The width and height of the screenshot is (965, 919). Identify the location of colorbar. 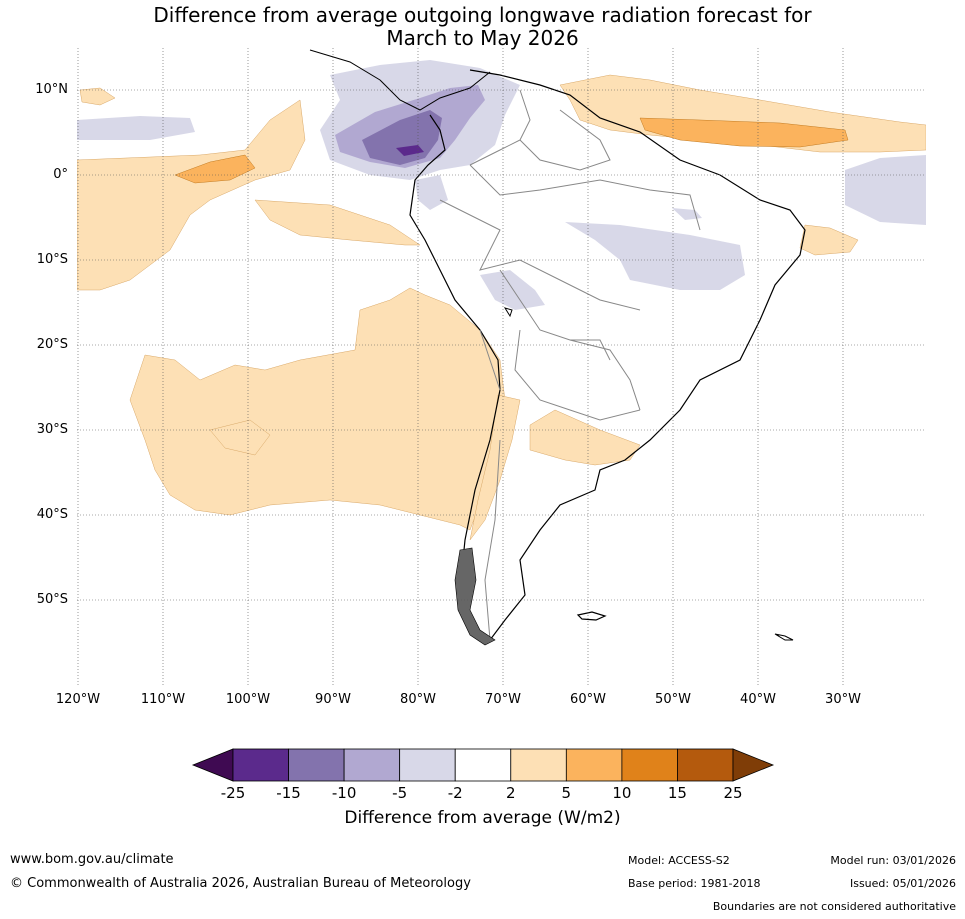
(483, 765).